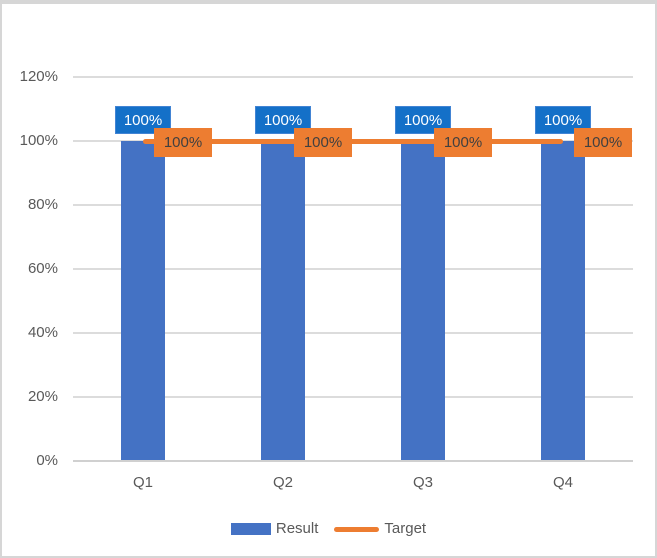 The image size is (657, 558). Describe the element at coordinates (562, 482) in the screenshot. I see `x-tick-Q4: Q4` at that location.